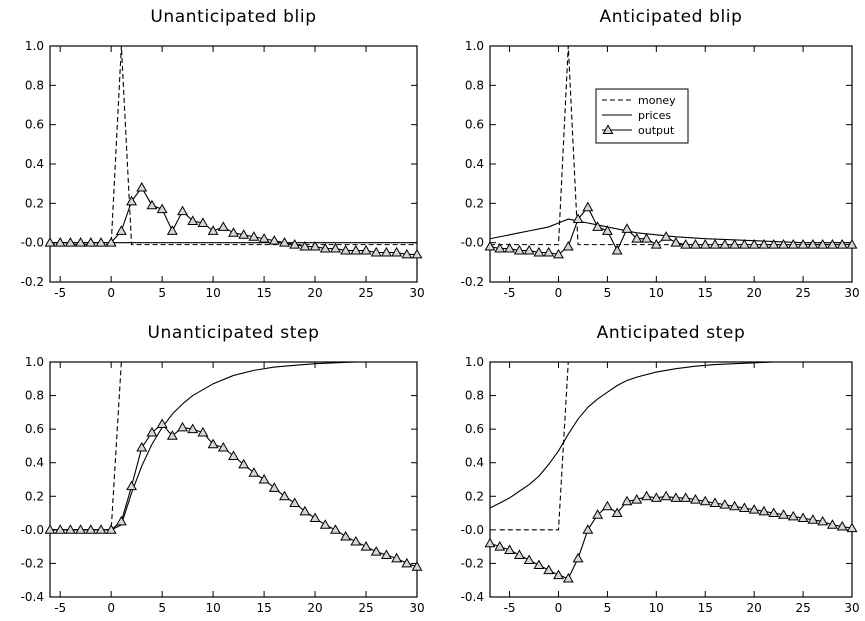  Describe the element at coordinates (642, 116) in the screenshot. I see `legend-box` at that location.